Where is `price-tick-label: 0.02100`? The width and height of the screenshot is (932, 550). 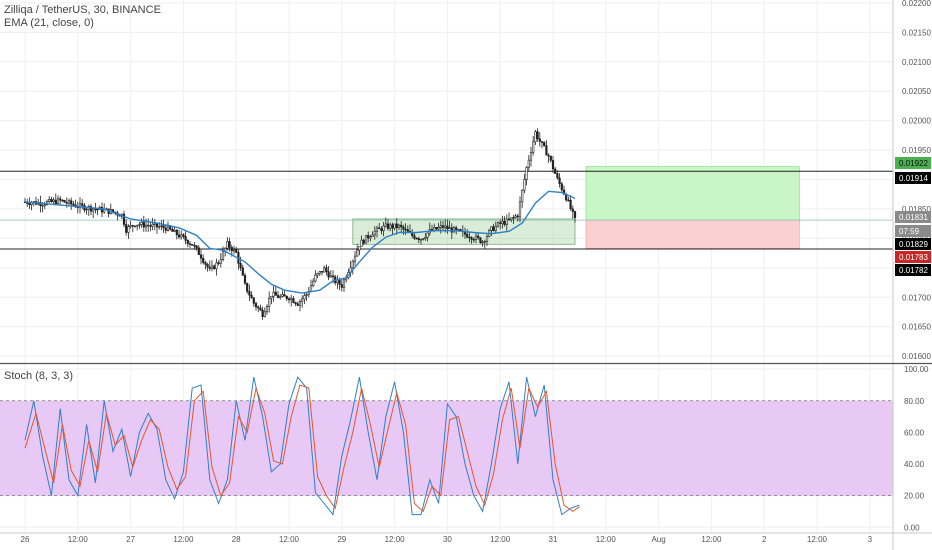 price-tick-label: 0.02100 is located at coordinates (916, 62).